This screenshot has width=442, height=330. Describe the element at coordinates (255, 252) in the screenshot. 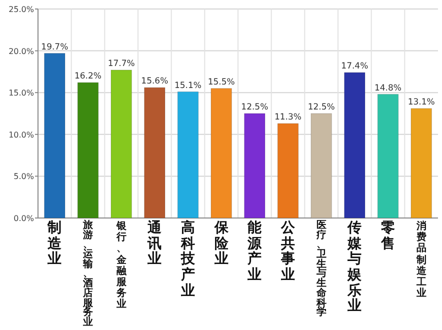

I see `x-tick-label: 能源产业` at that location.